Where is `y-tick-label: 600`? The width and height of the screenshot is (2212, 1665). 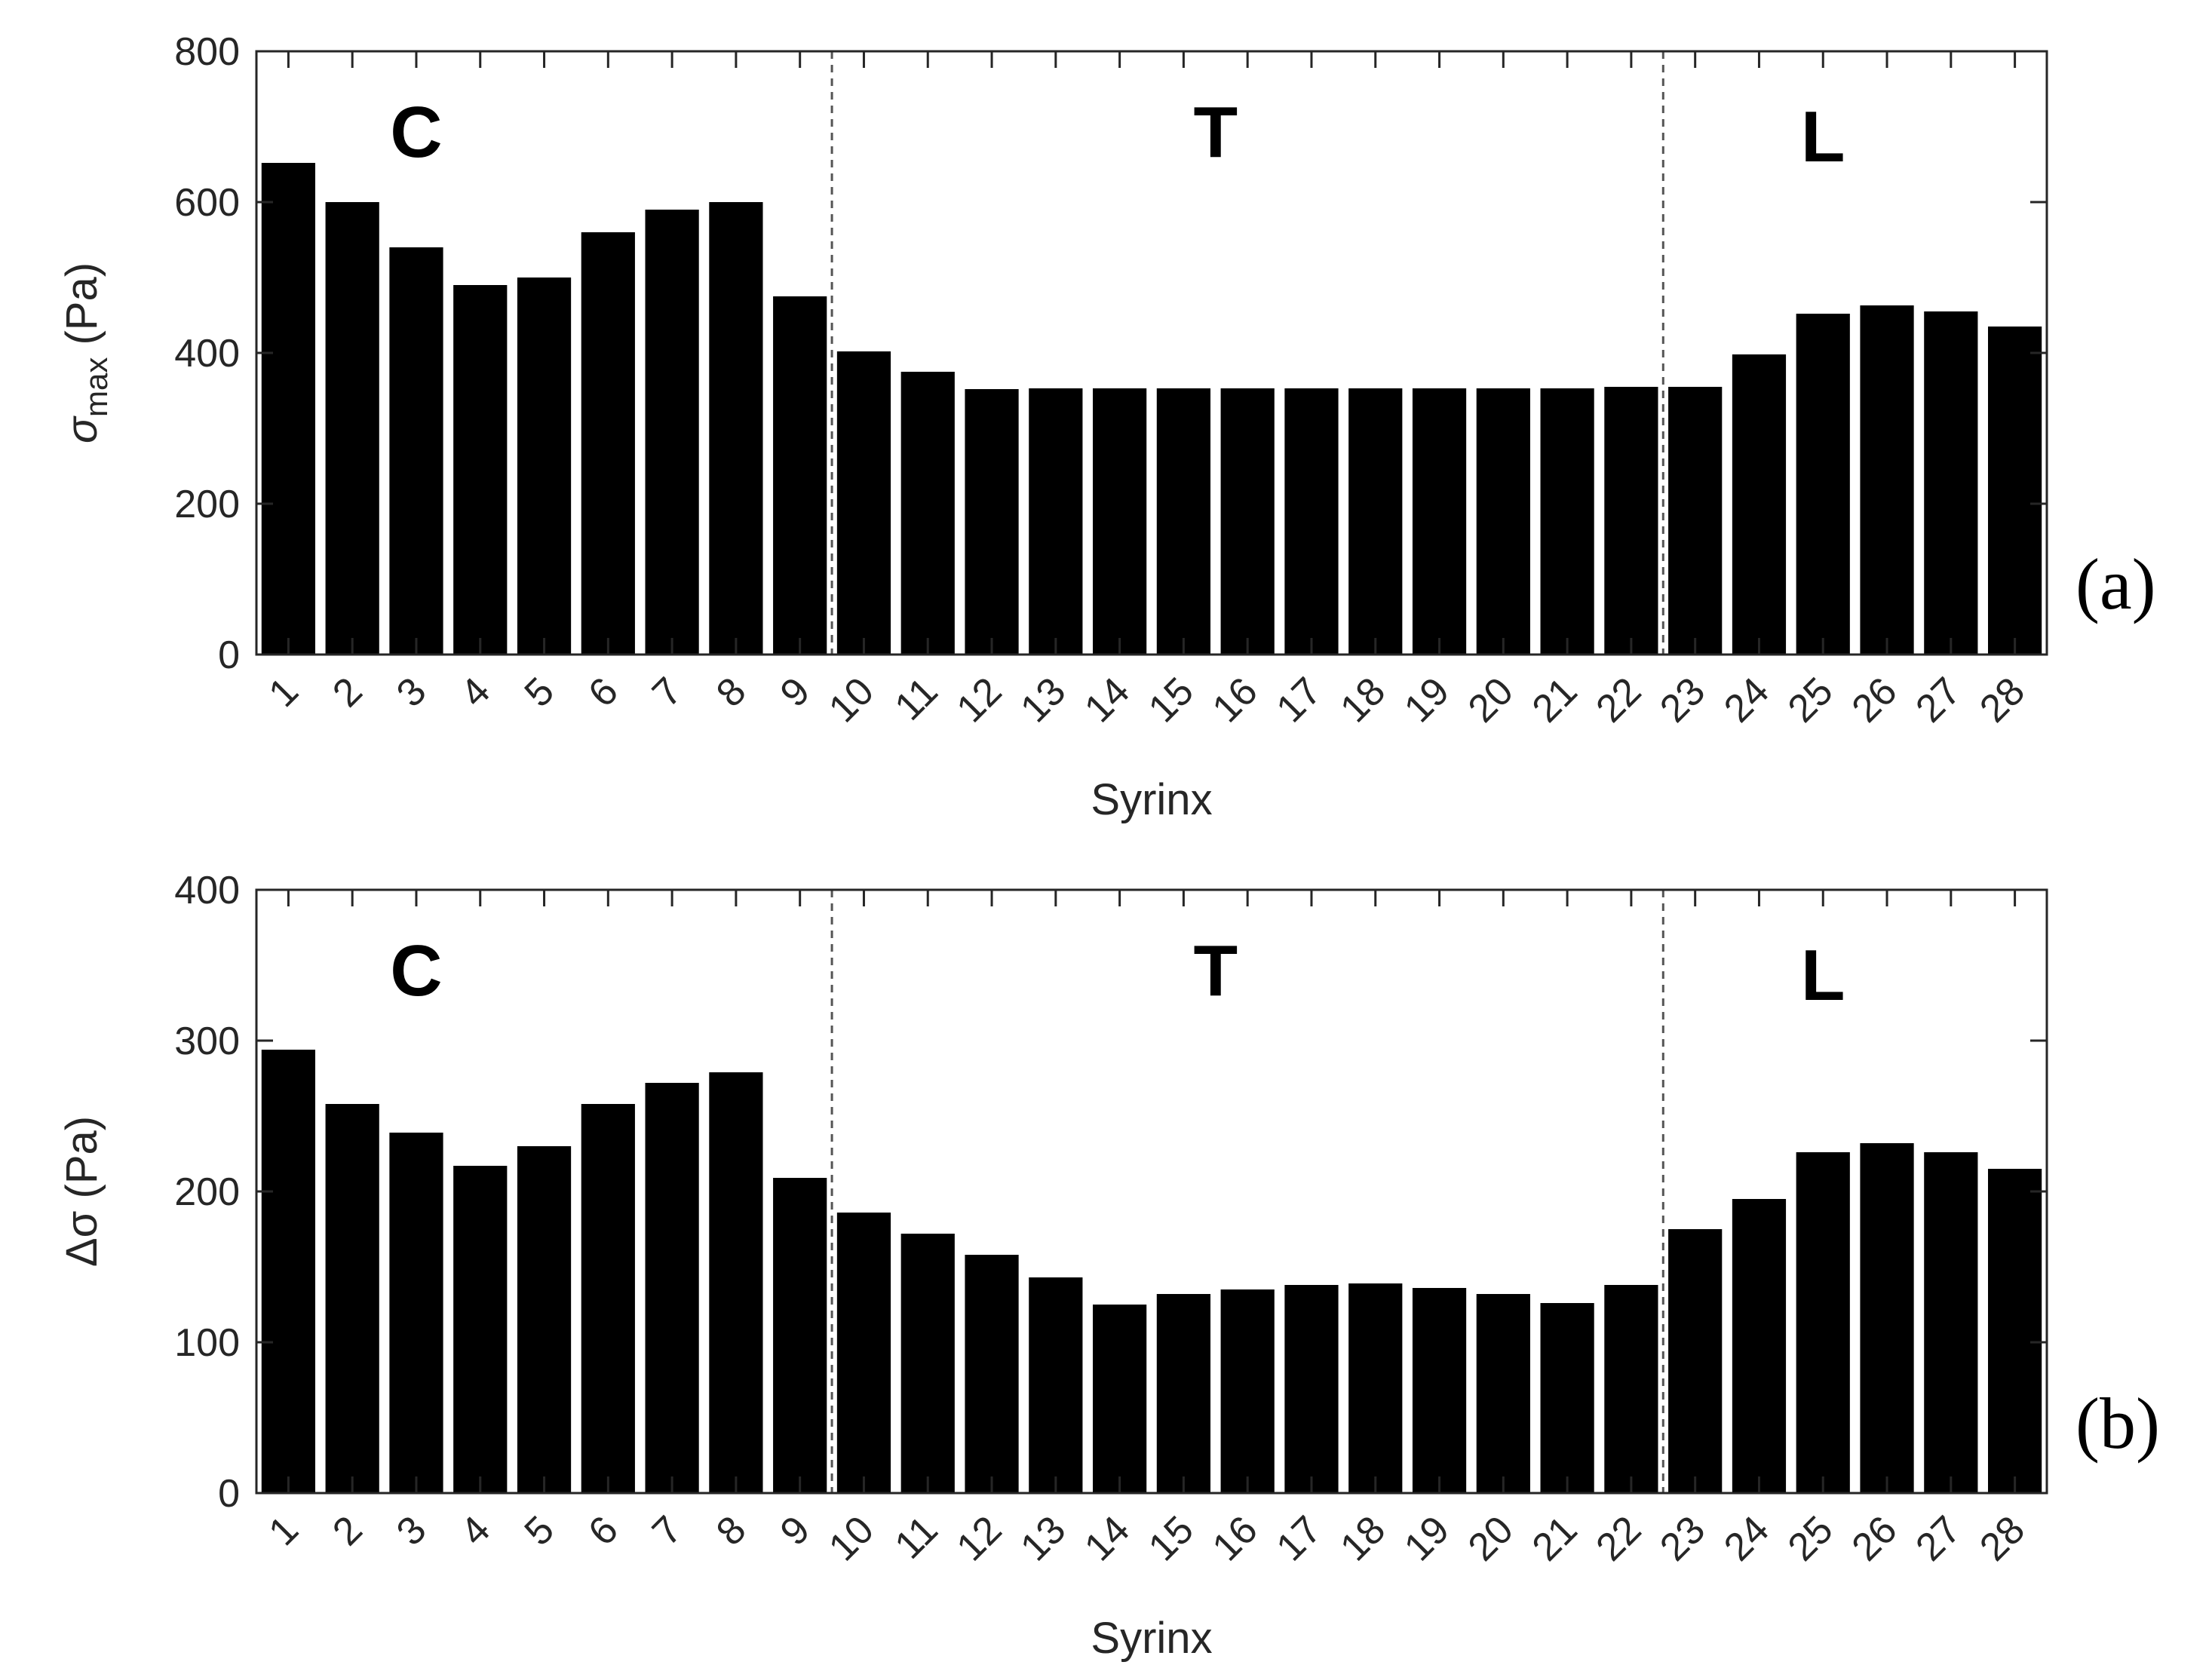
y-tick-label: 600 is located at coordinates (207, 203).